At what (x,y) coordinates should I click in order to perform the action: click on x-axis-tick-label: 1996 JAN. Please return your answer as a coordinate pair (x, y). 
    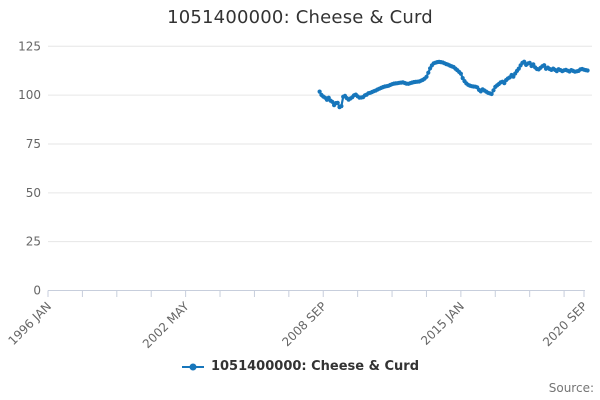
    Looking at the image, I should click on (29, 323).